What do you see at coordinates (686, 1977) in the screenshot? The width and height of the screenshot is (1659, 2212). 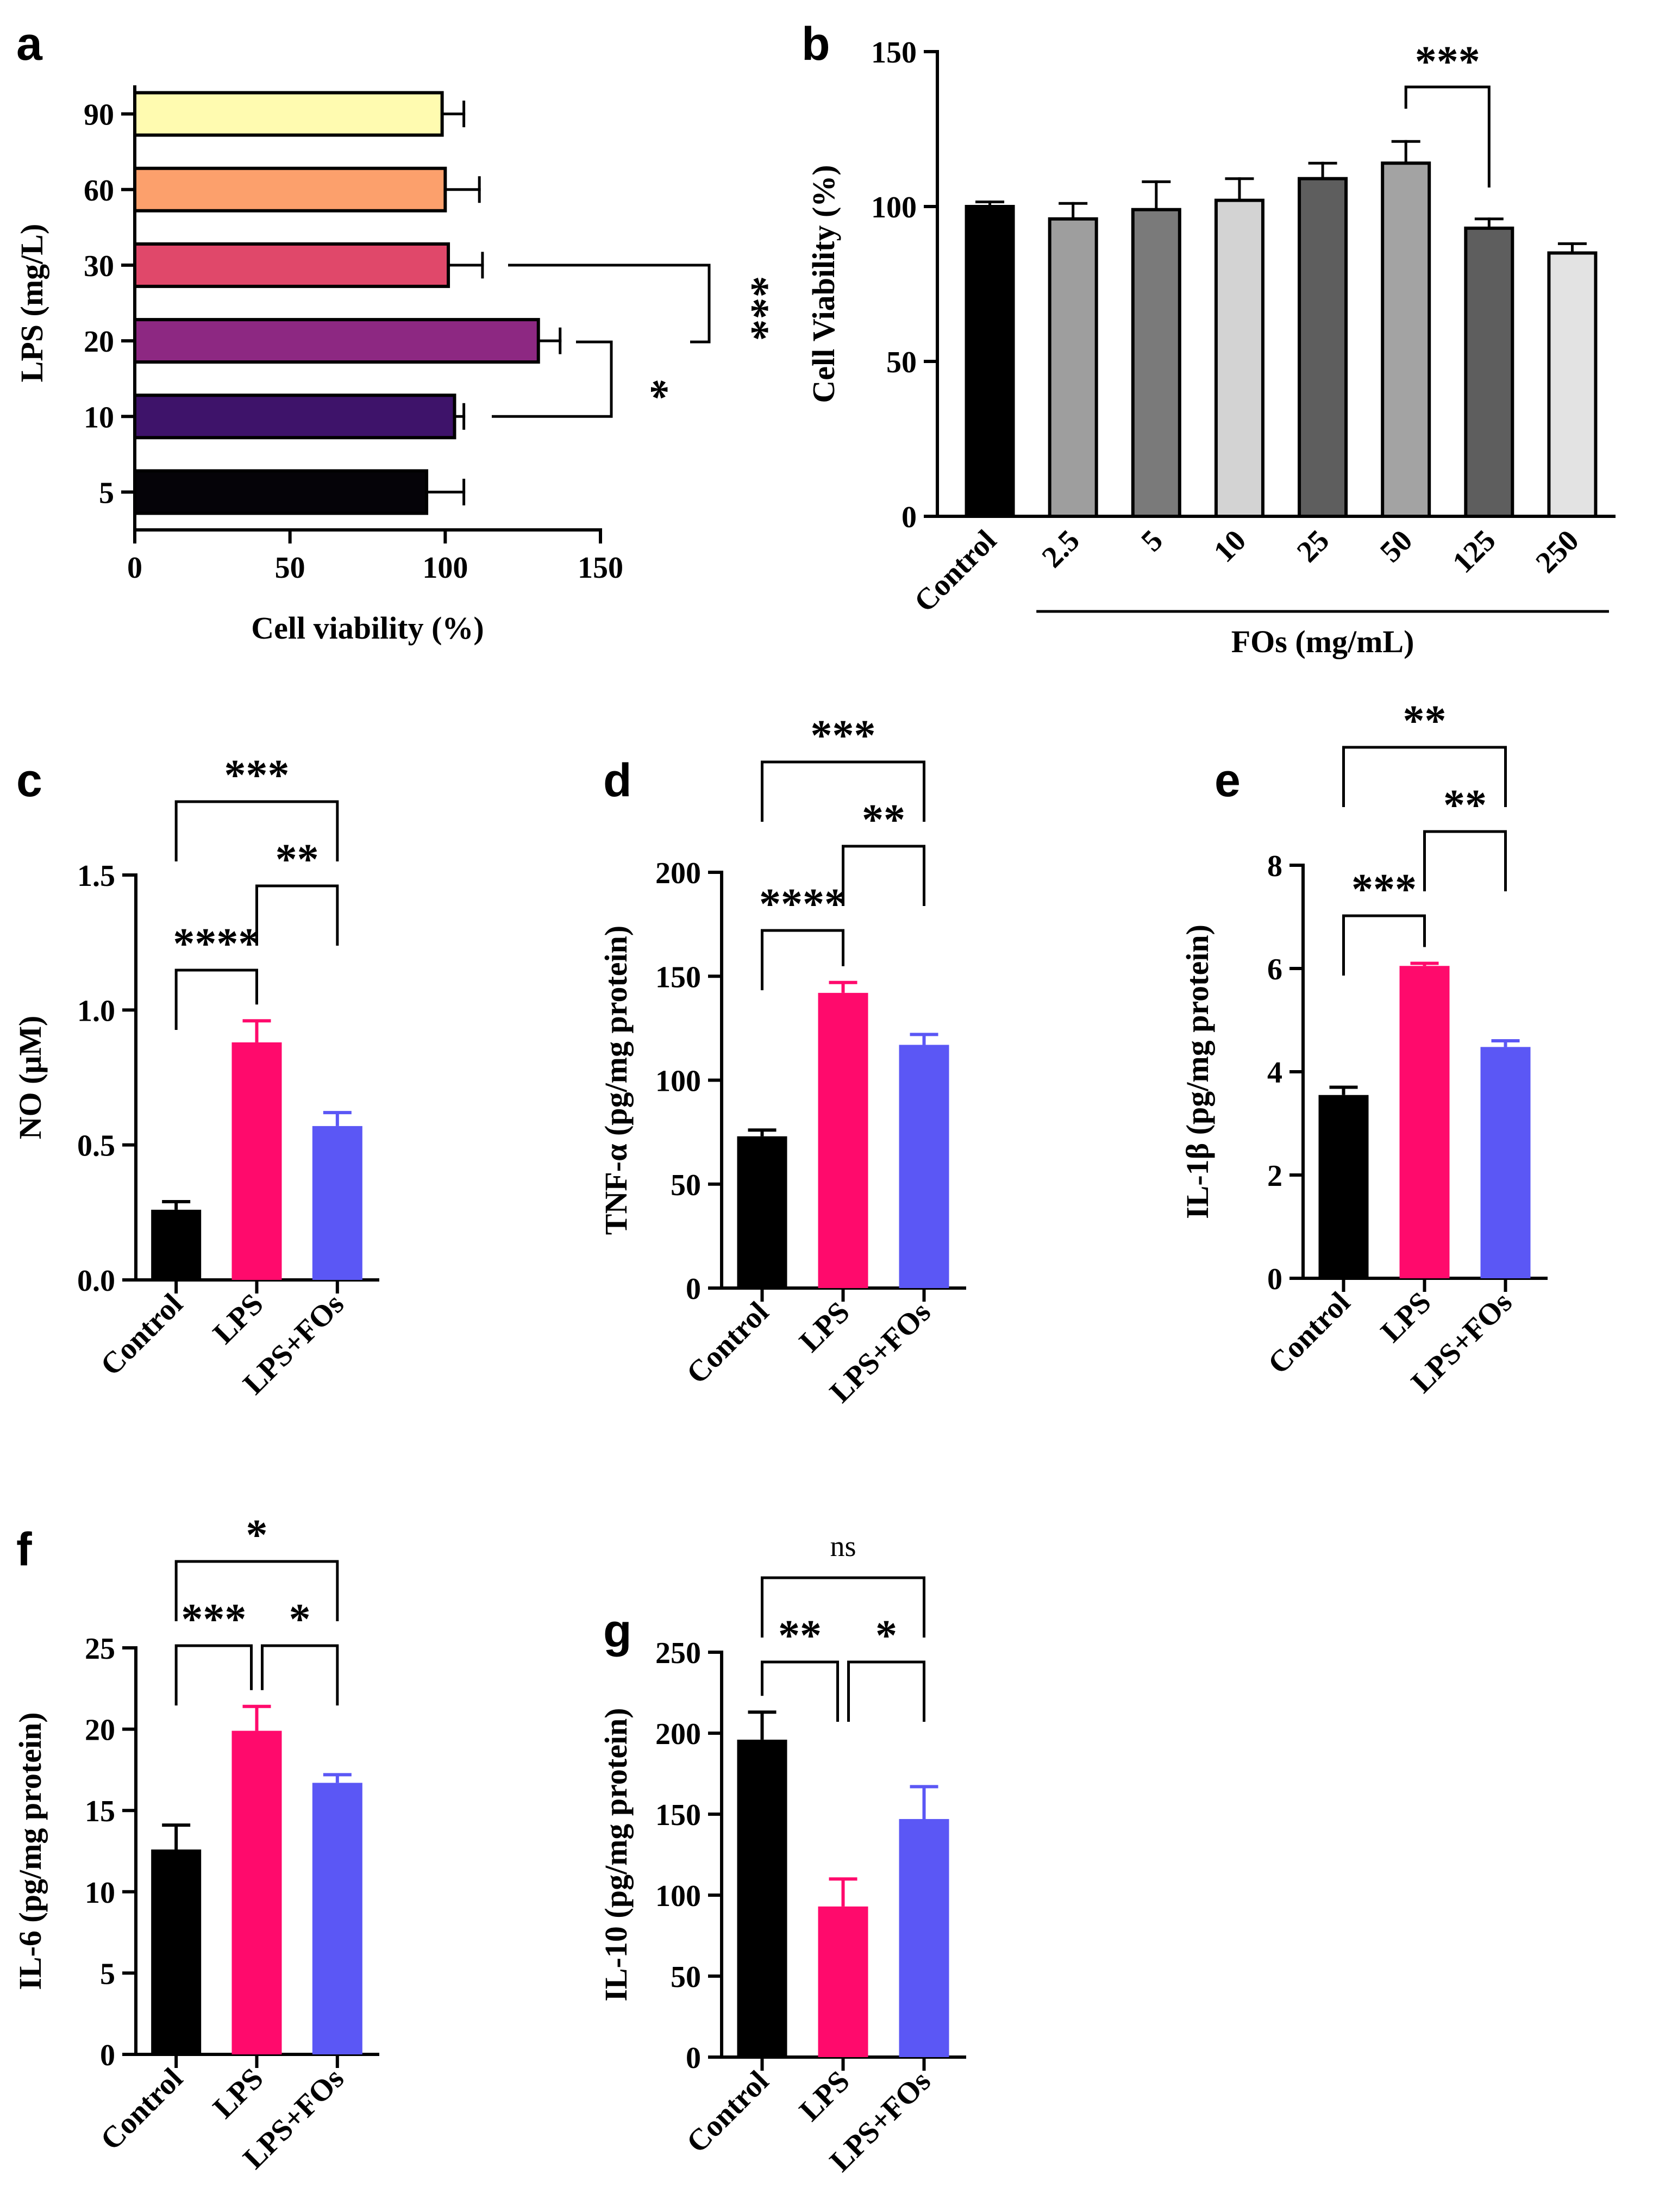 I see `g-y-tick-label: 50` at bounding box center [686, 1977].